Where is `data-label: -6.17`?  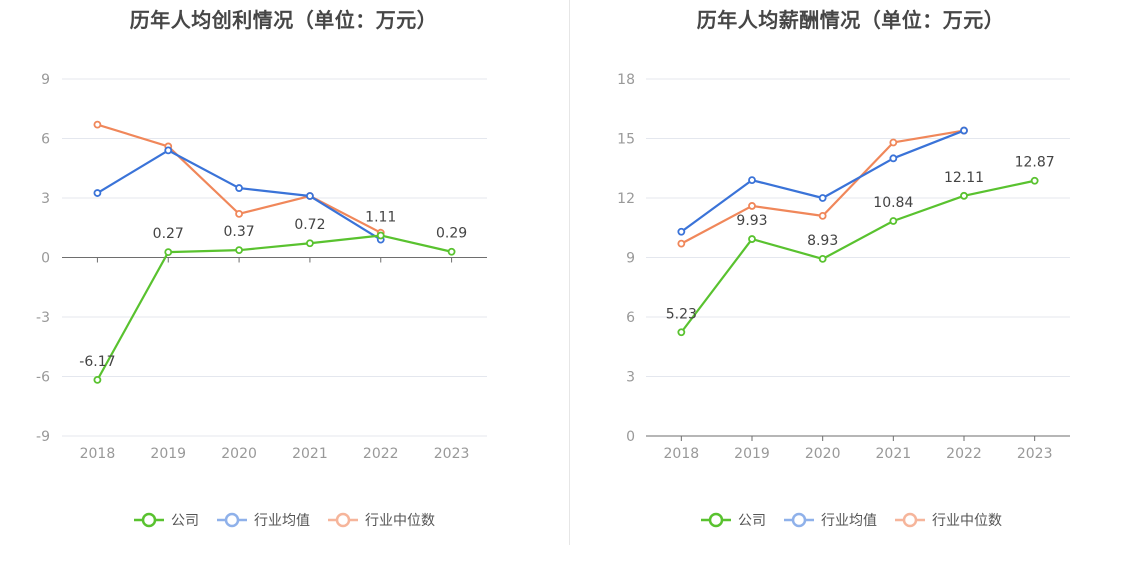
data-label: -6.17 is located at coordinates (97, 362).